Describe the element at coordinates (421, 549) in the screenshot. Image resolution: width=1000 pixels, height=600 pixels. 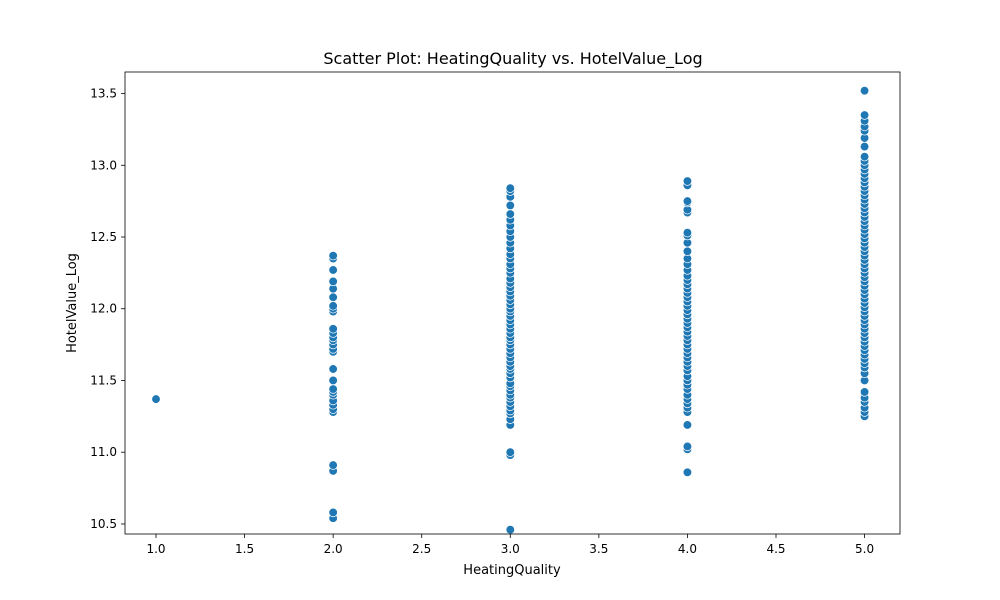
I see `x-tick-label: 2.5` at that location.